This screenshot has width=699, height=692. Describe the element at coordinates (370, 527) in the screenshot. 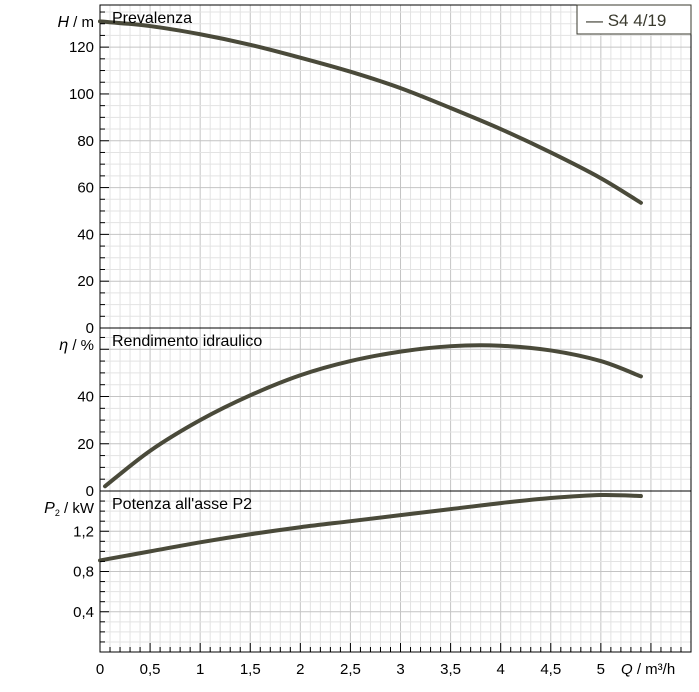

I see `curve-power` at that location.